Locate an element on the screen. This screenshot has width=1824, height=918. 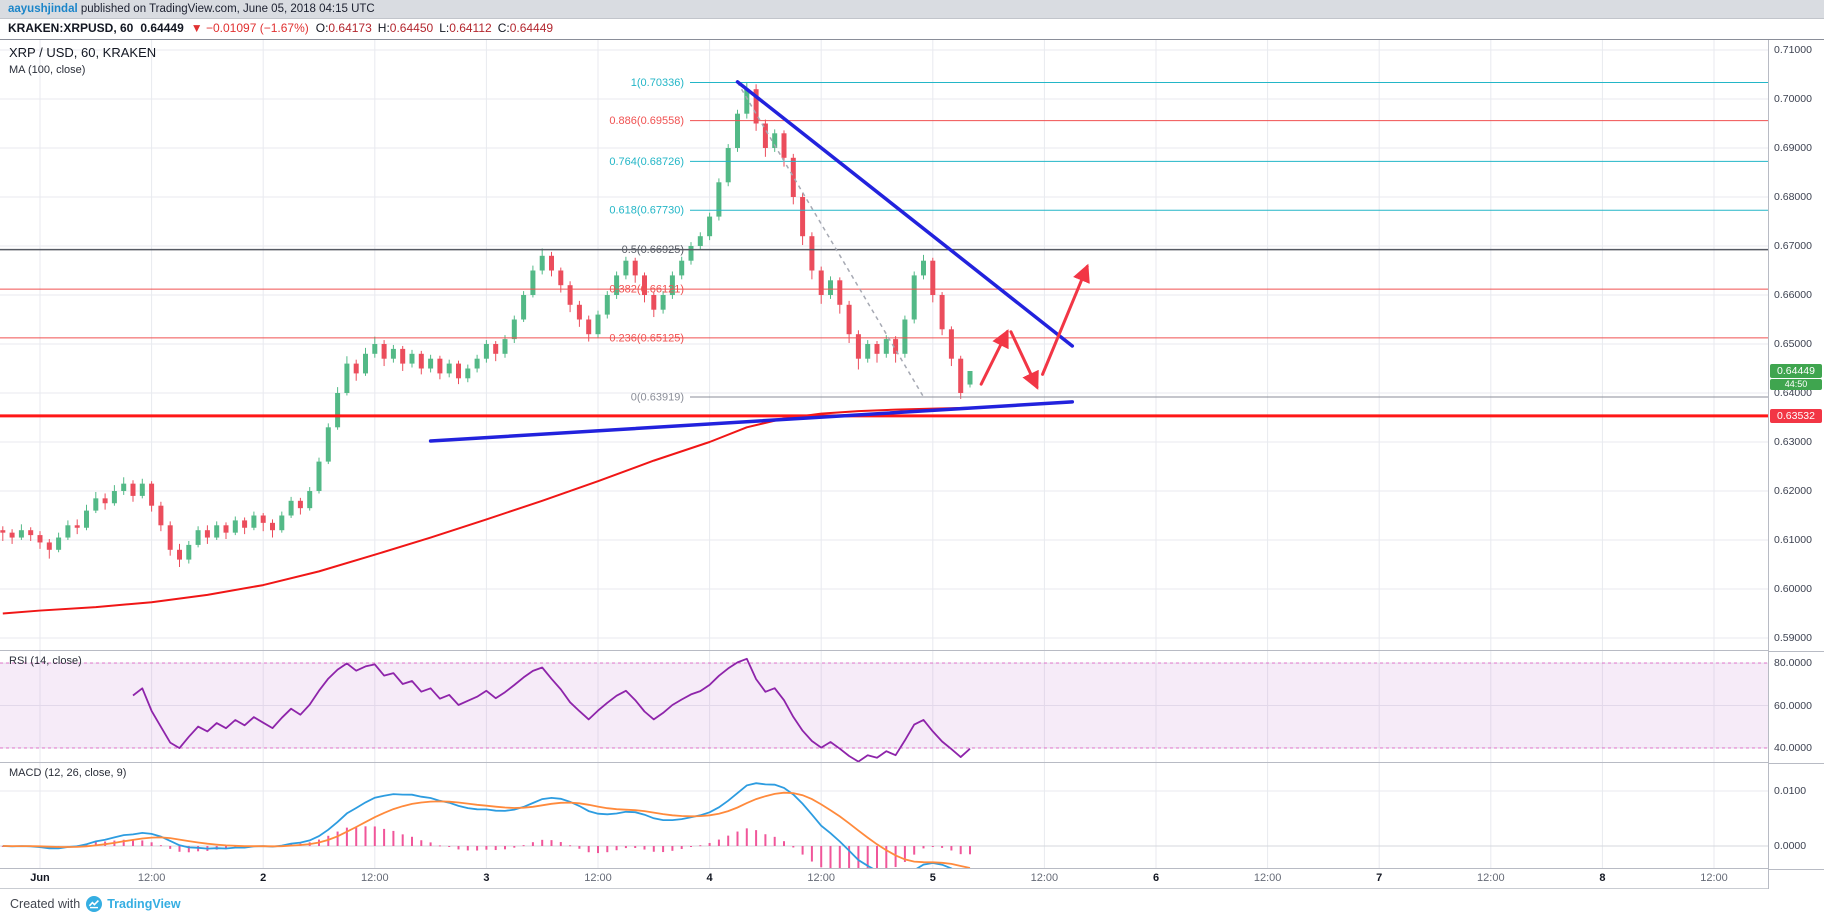
svg-text: 0.886(0.69558) is located at coordinates (646, 121).